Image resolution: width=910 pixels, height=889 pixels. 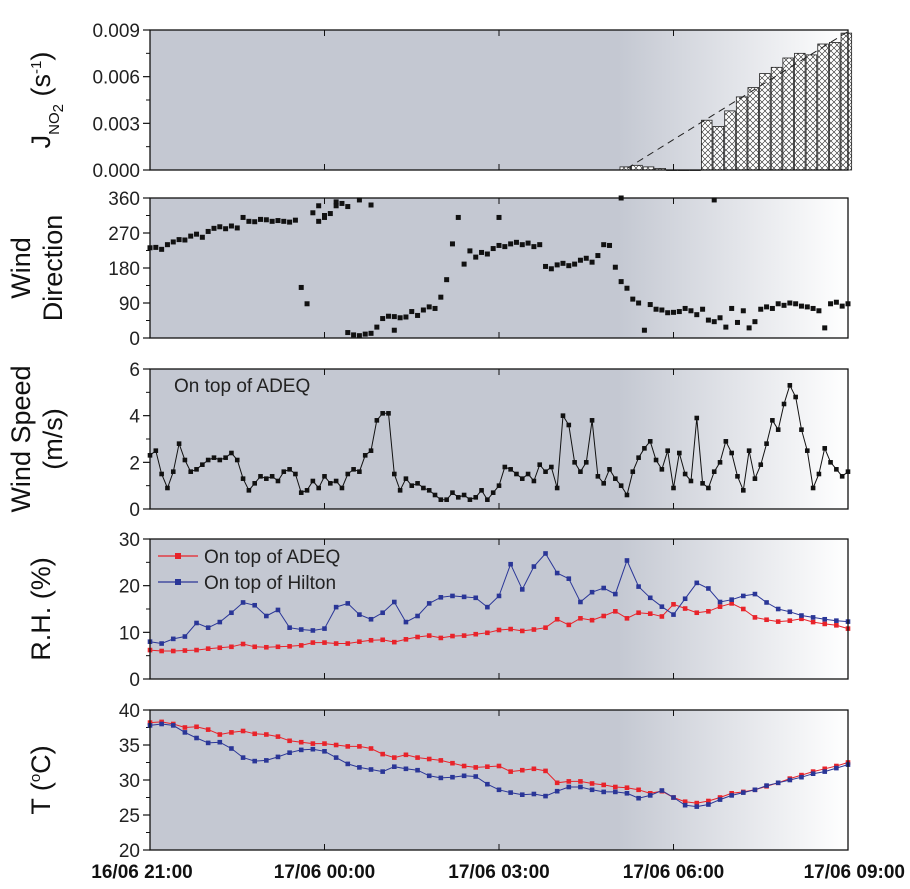 I want to click on panel-frame, so click(x=499, y=439).